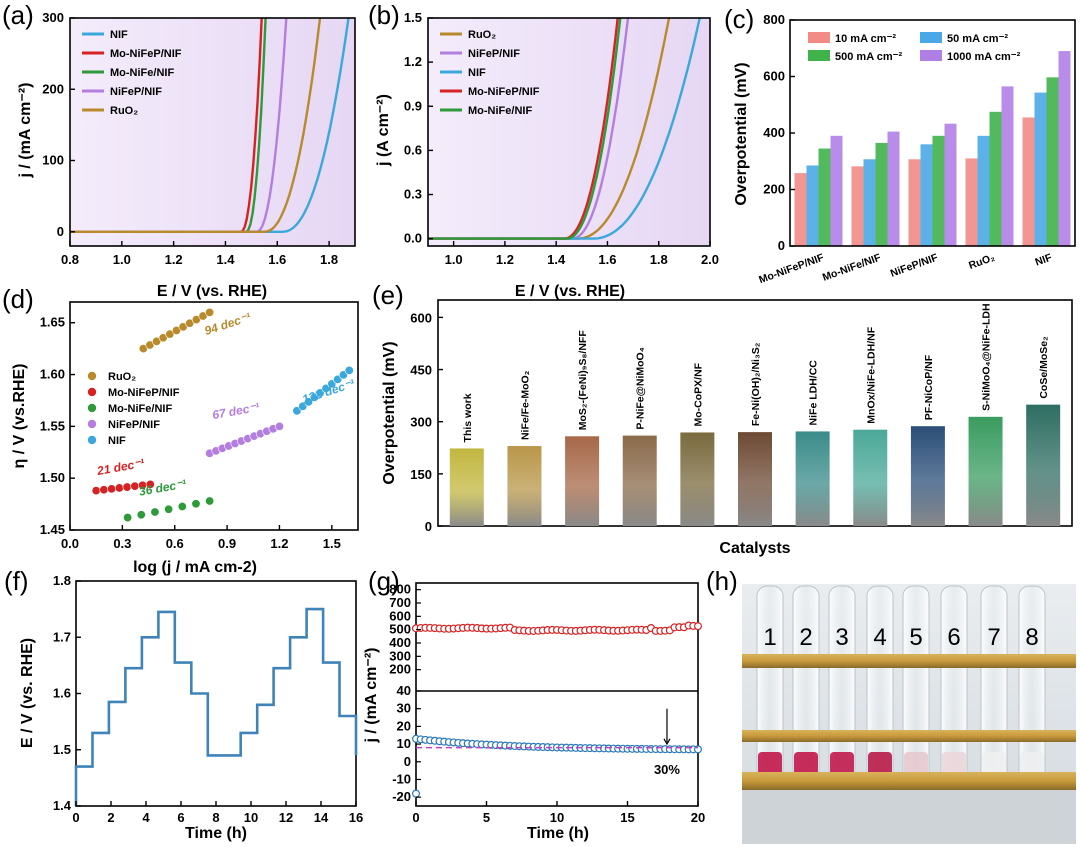 The width and height of the screenshot is (1080, 847). What do you see at coordinates (698, 394) in the screenshot?
I see `catalyst-label: Mo-CoPX/NF` at bounding box center [698, 394].